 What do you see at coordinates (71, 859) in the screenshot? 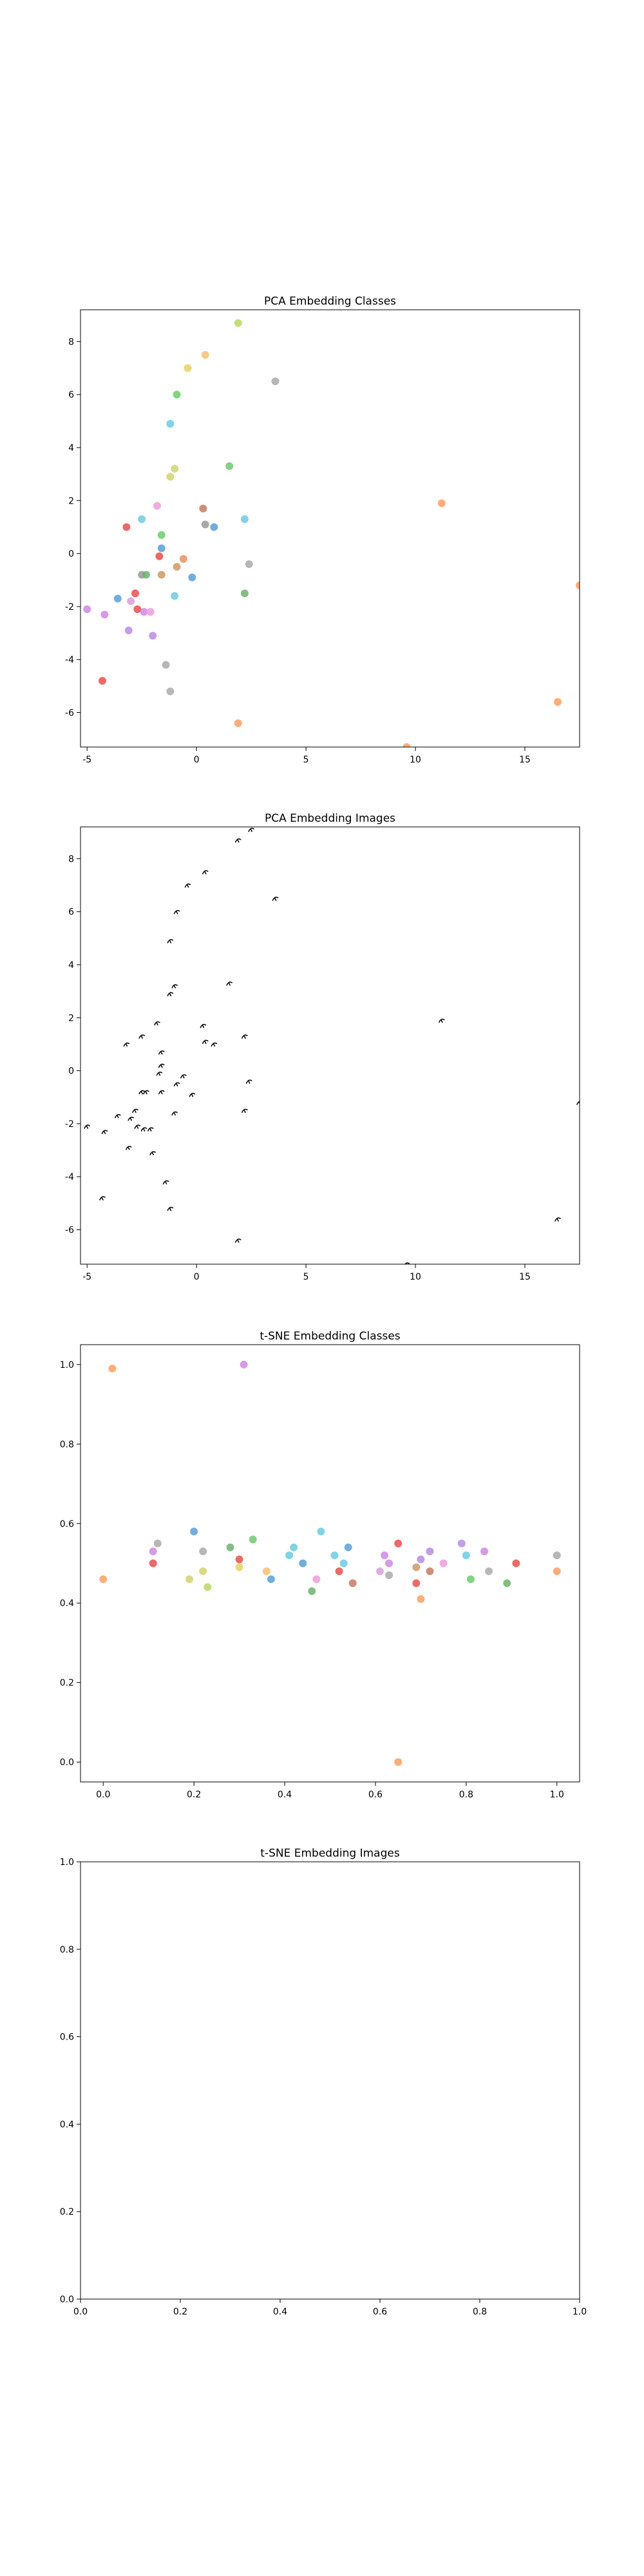
I see `y-tick-label: 8` at bounding box center [71, 859].